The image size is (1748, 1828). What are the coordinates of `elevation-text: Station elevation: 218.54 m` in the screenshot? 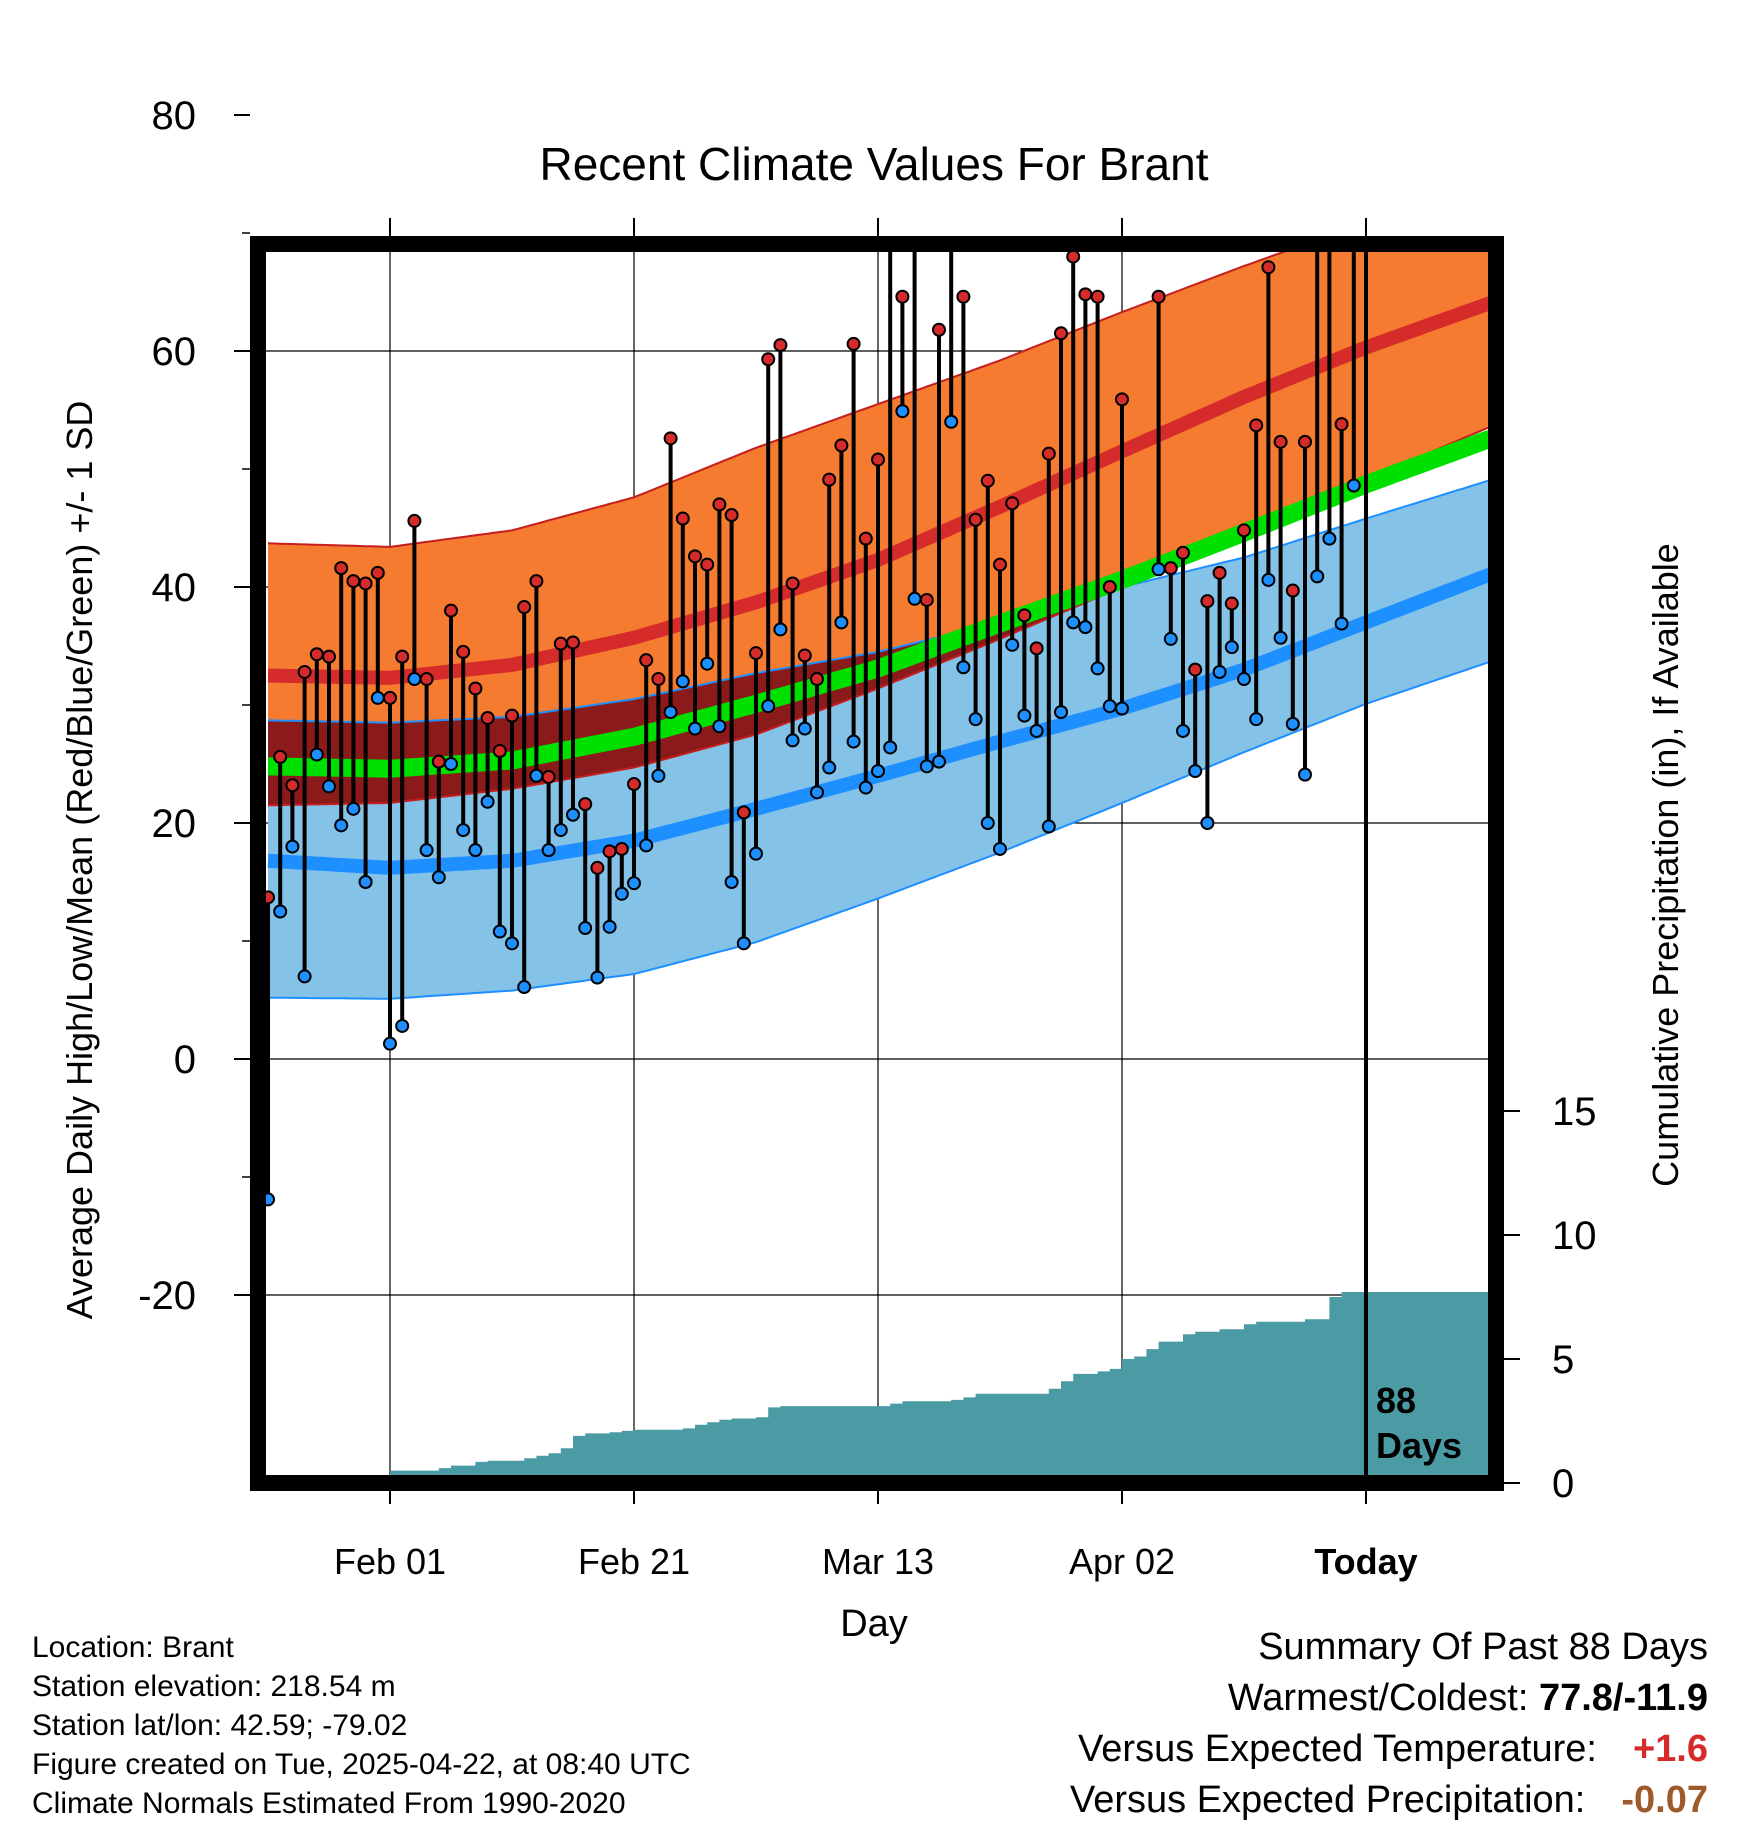 It's located at (214, 1686).